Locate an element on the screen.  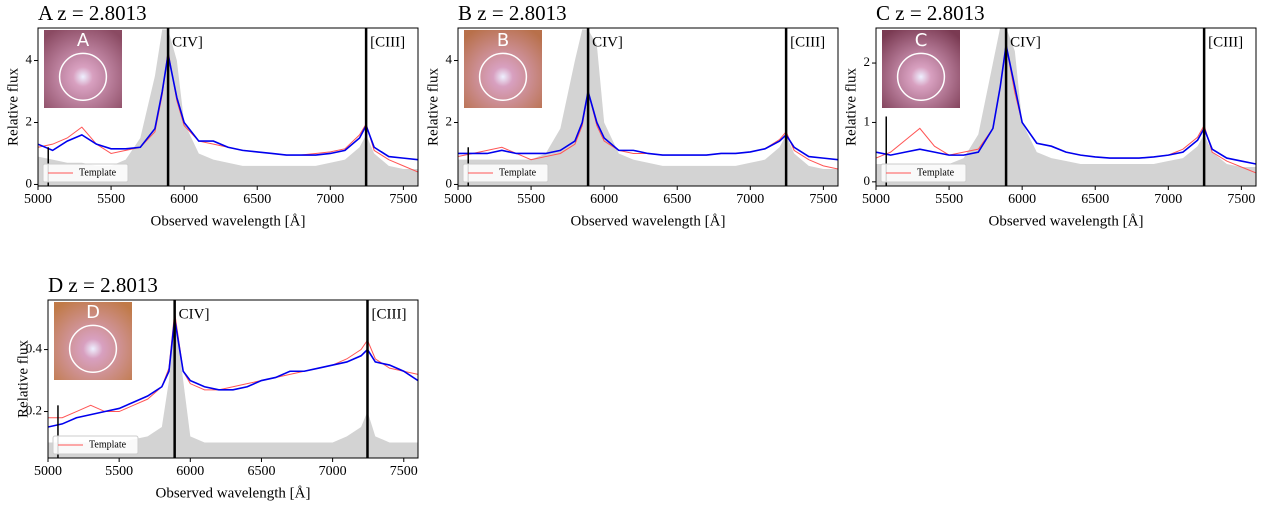
inset-label: A is located at coordinates (83, 40).